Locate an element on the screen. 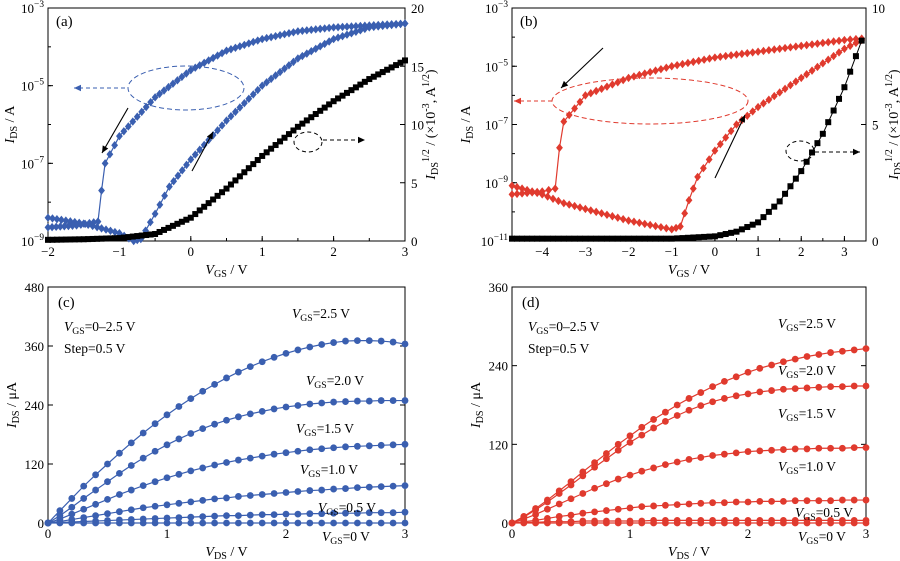 This screenshot has height=561, width=900. x-tick-label: −2 is located at coordinates (629, 251).